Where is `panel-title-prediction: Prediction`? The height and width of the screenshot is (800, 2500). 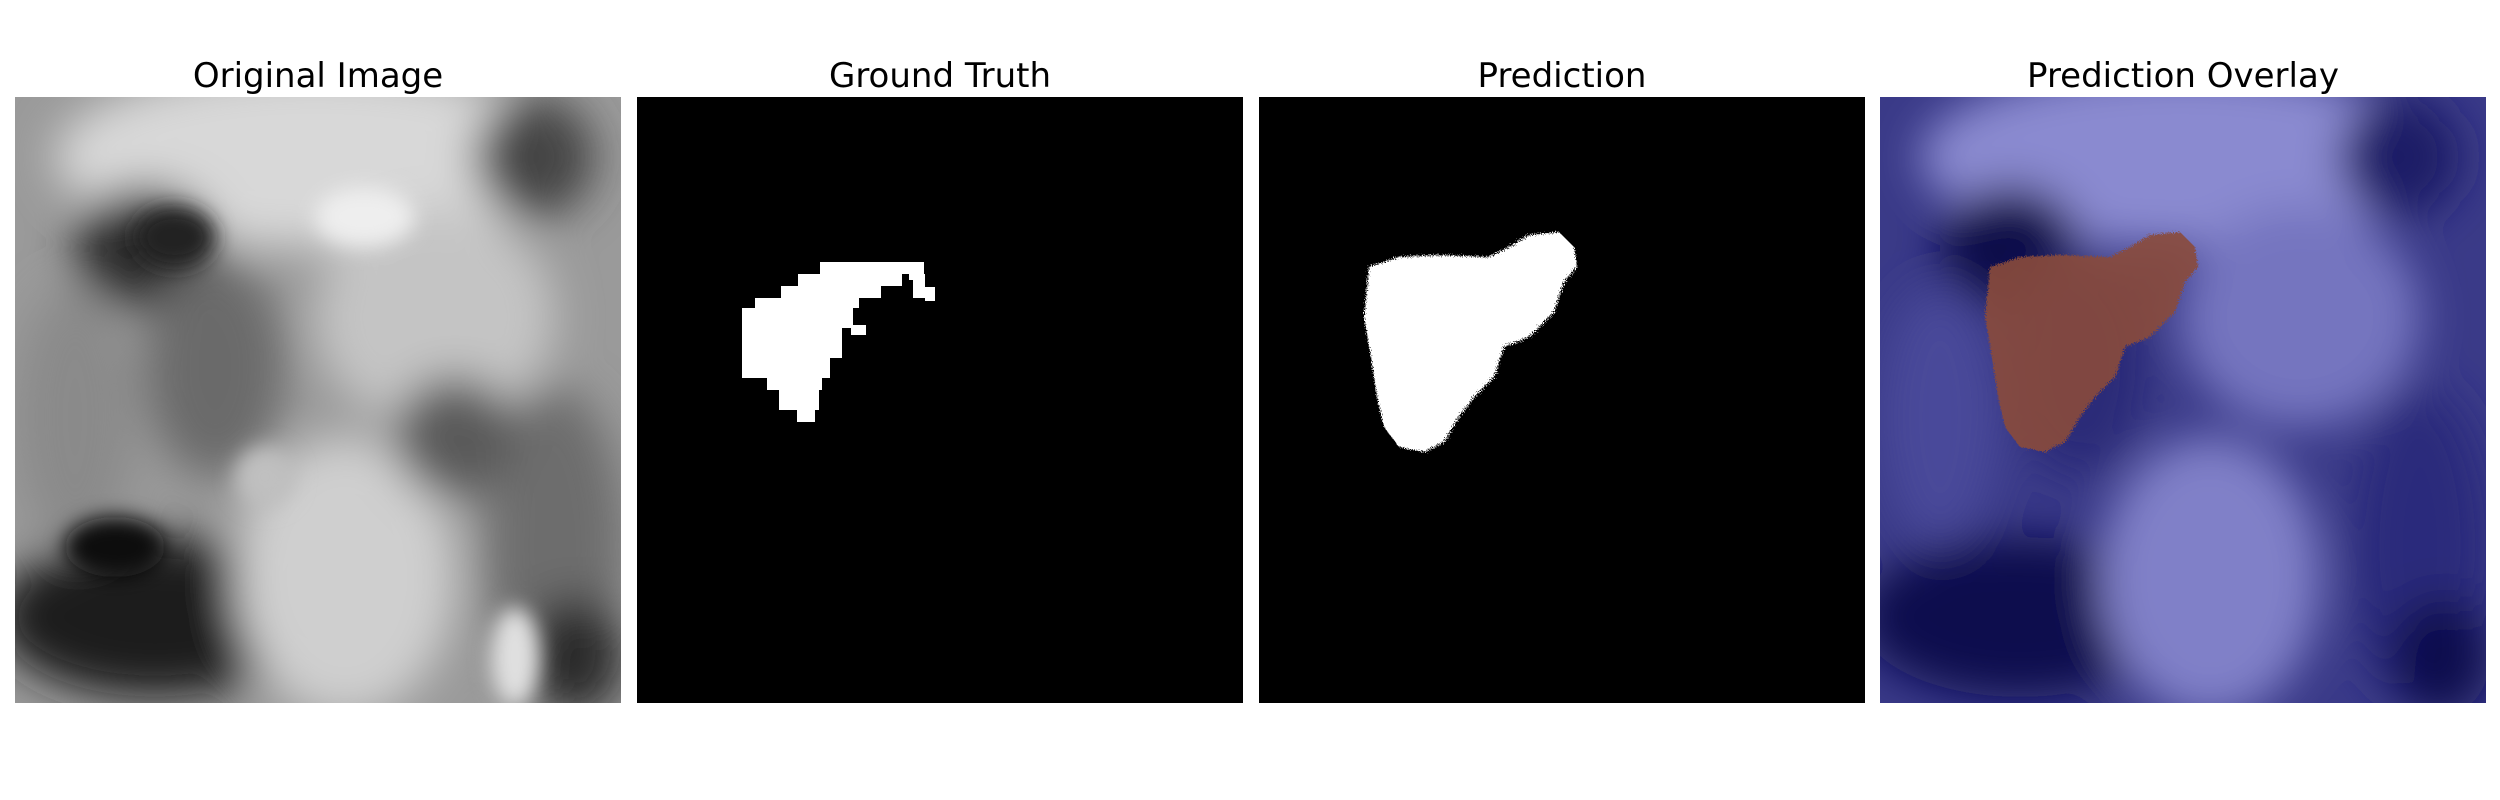
panel-title-prediction: Prediction is located at coordinates (1562, 76).